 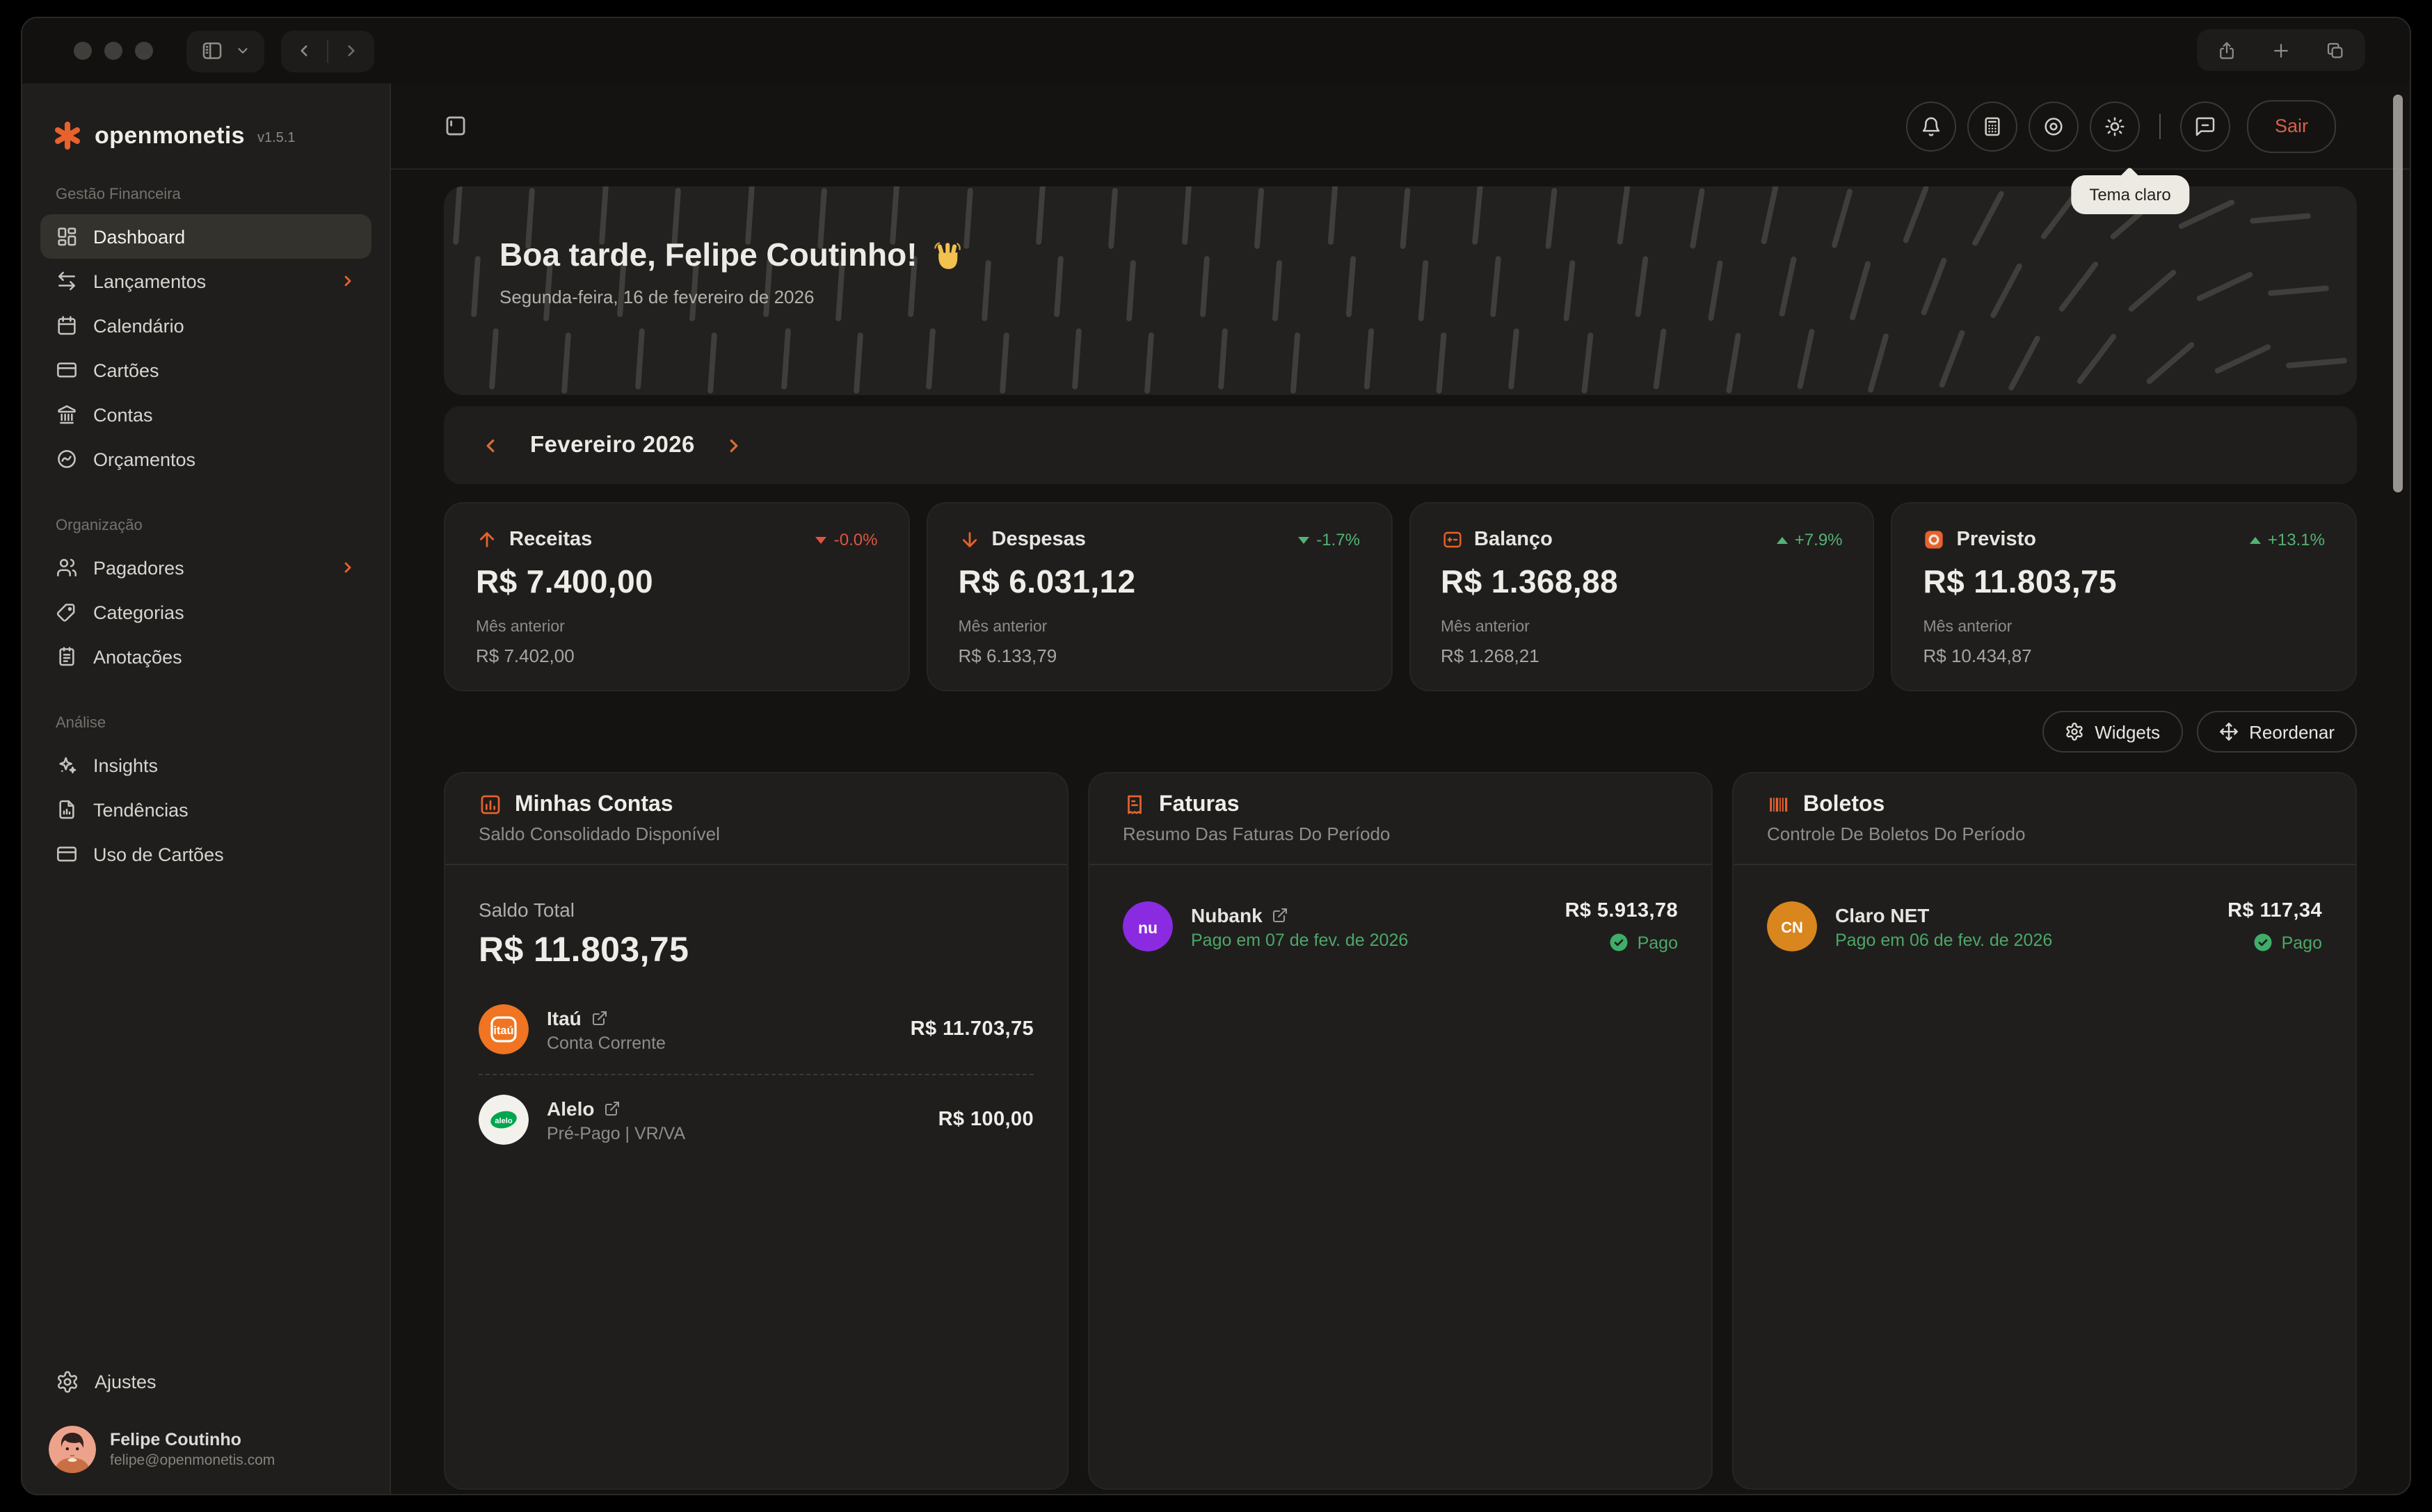 I want to click on forward-button, so click(x=351, y=51).